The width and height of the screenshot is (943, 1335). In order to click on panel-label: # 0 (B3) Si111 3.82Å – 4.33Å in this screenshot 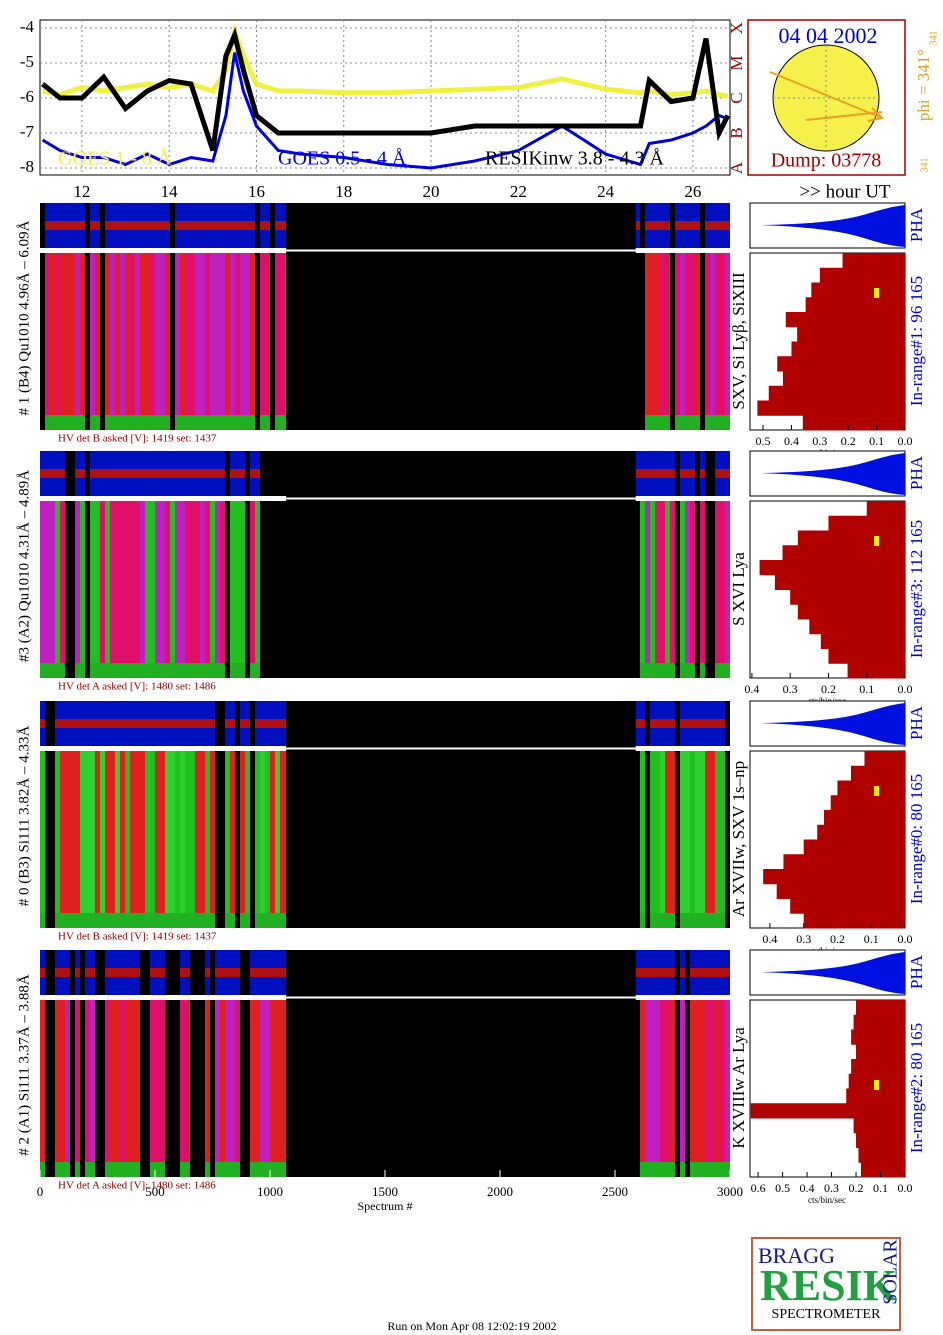, I will do `click(24, 816)`.